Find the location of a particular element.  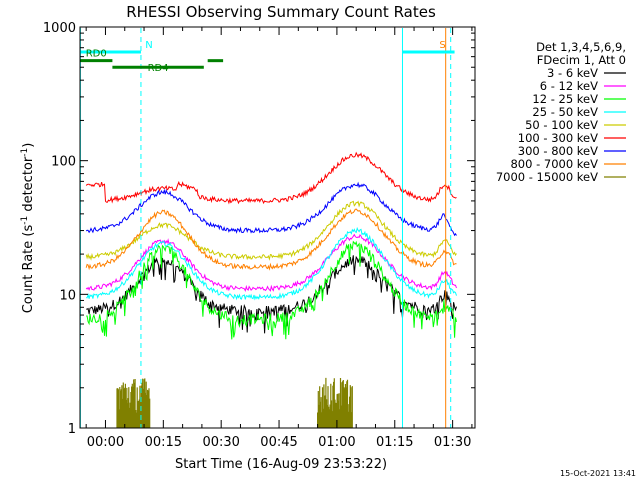

series-line-50-100kev is located at coordinates (271, 230).